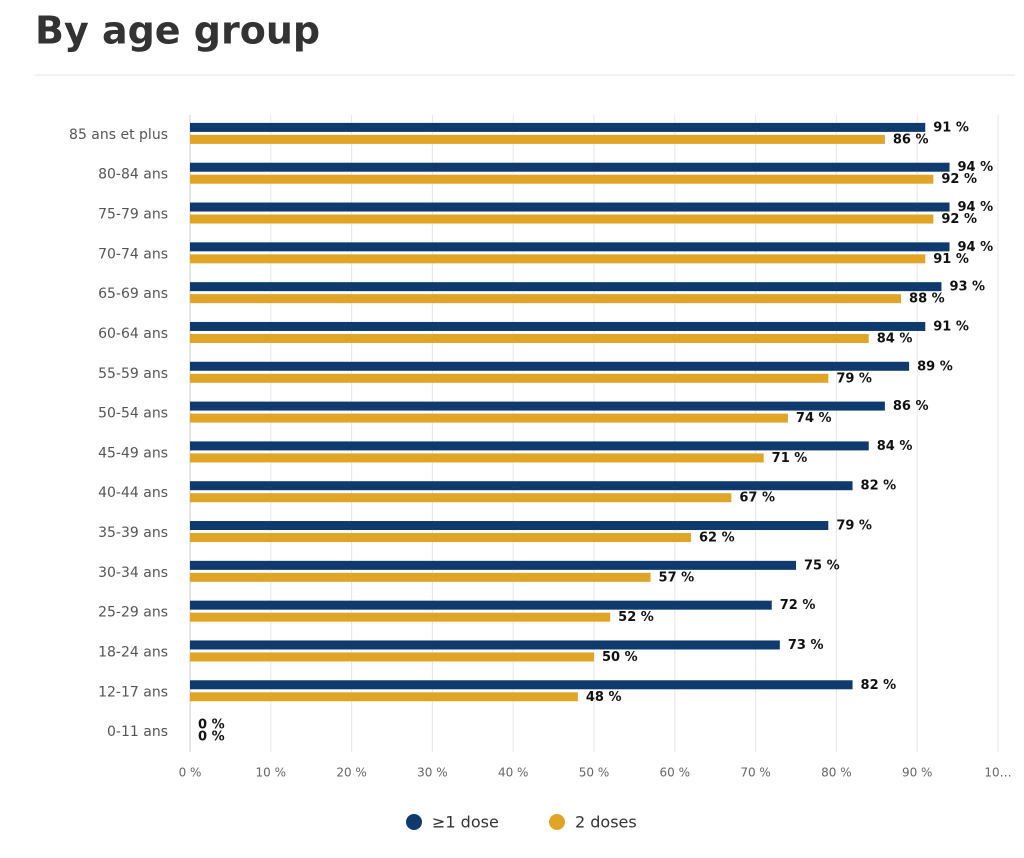 This screenshot has height=858, width=1024. Describe the element at coordinates (271, 773) in the screenshot. I see `x-tick-label: 10 %` at that location.